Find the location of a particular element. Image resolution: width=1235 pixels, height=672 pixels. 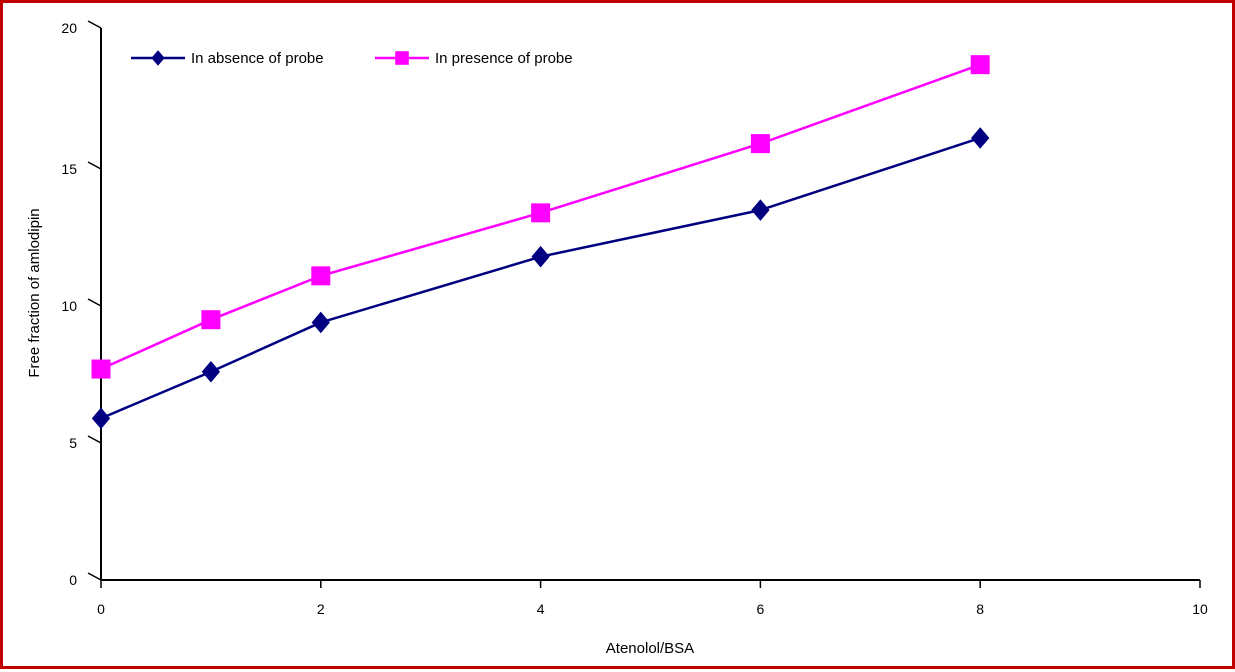

x-tick-label: 4 is located at coordinates (541, 609).